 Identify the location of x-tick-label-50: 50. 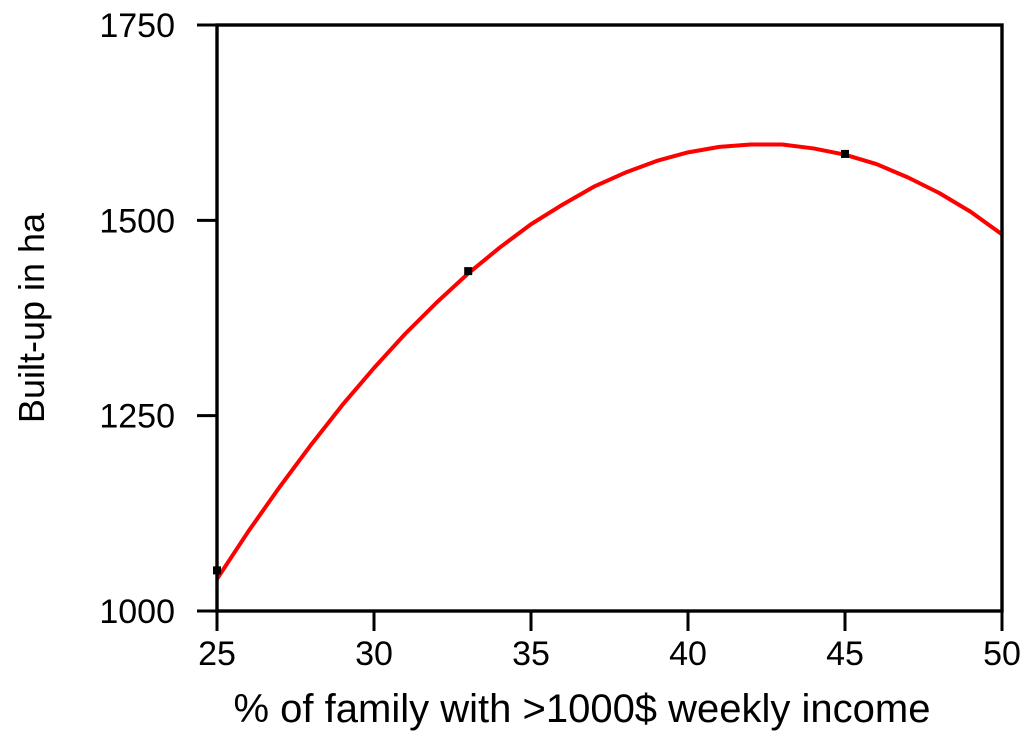
(1002, 654).